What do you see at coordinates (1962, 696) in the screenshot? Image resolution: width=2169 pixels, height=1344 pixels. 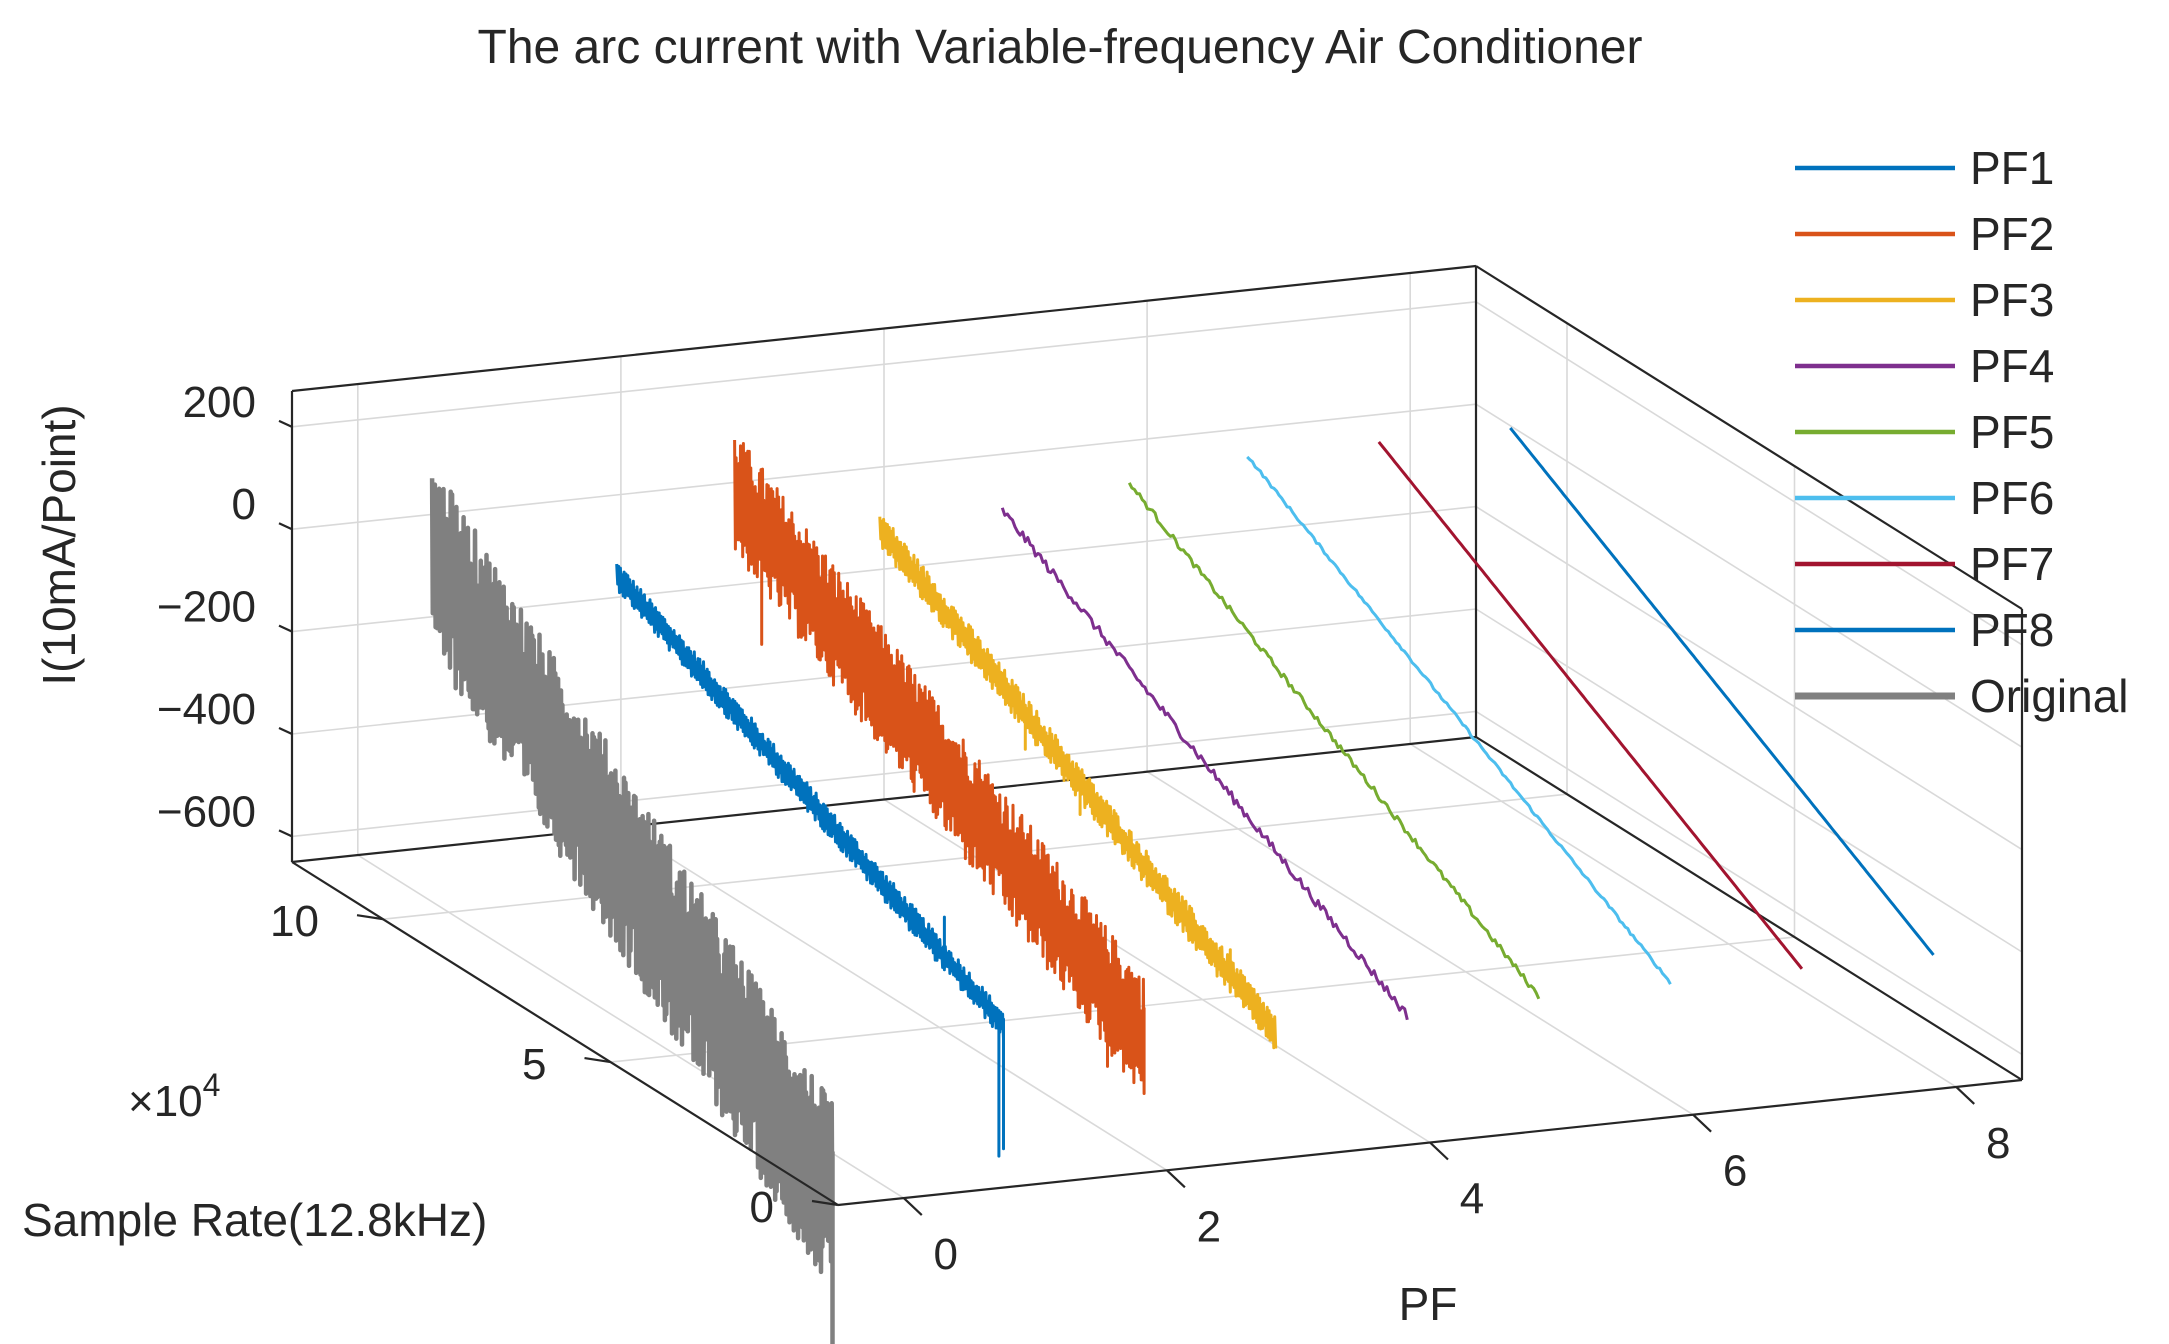 I see `legend-item-original: Original` at bounding box center [1962, 696].